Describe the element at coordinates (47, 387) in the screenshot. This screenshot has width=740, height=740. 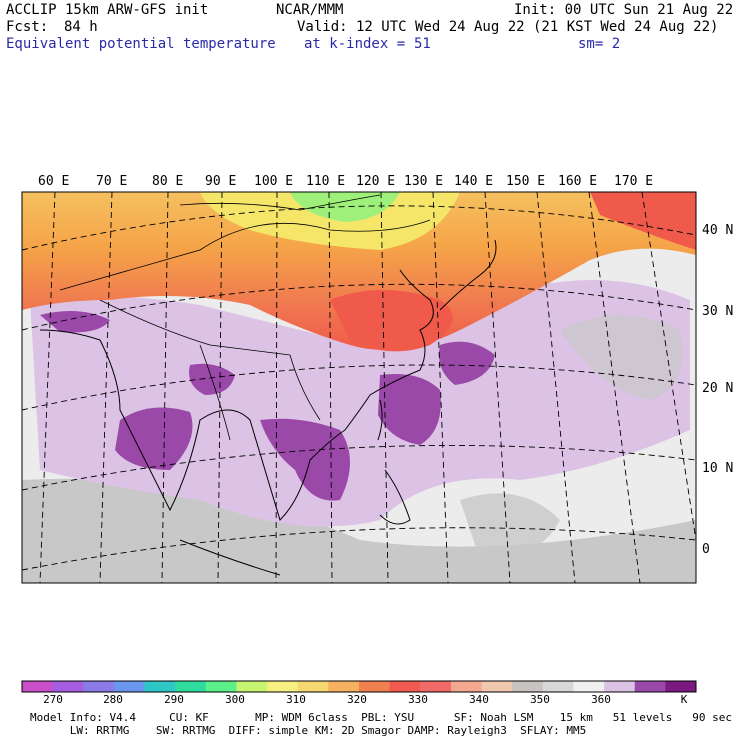
I see `meridian-60e` at that location.